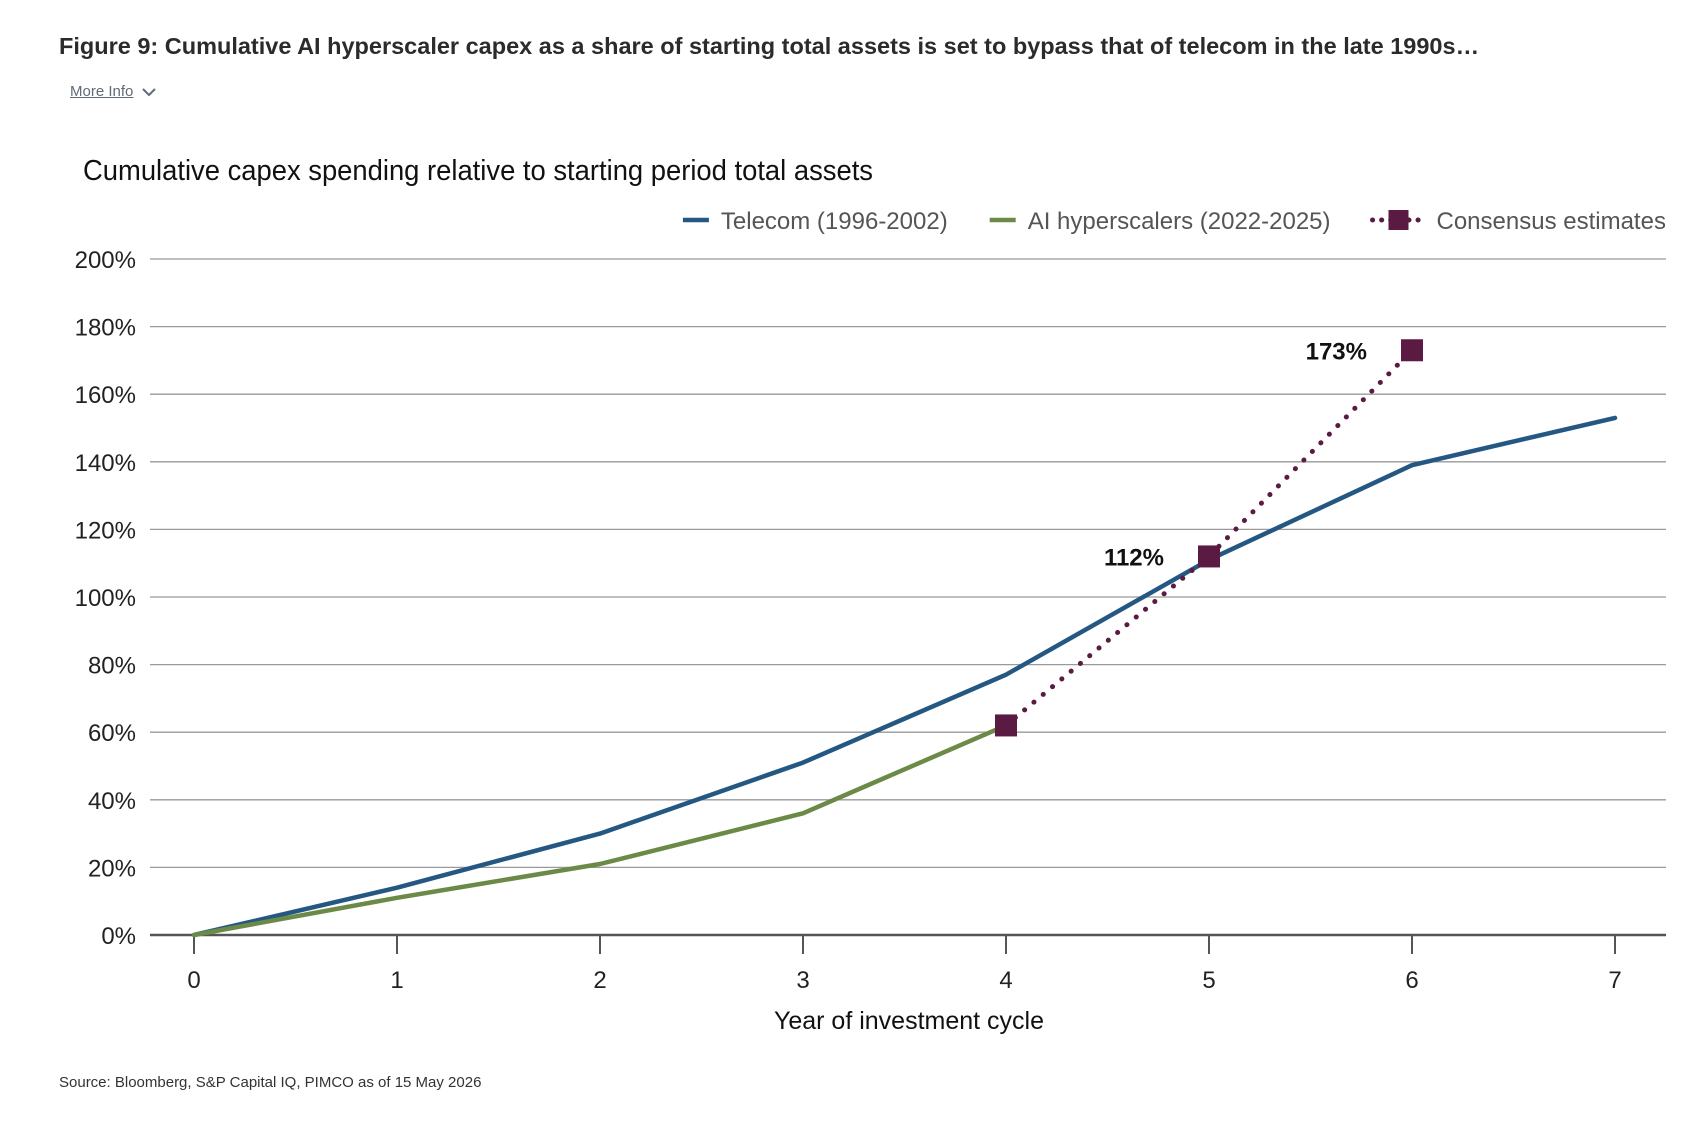 This screenshot has height=1128, width=1704. Describe the element at coordinates (112, 801) in the screenshot. I see `y-tick-label: 40%` at that location.